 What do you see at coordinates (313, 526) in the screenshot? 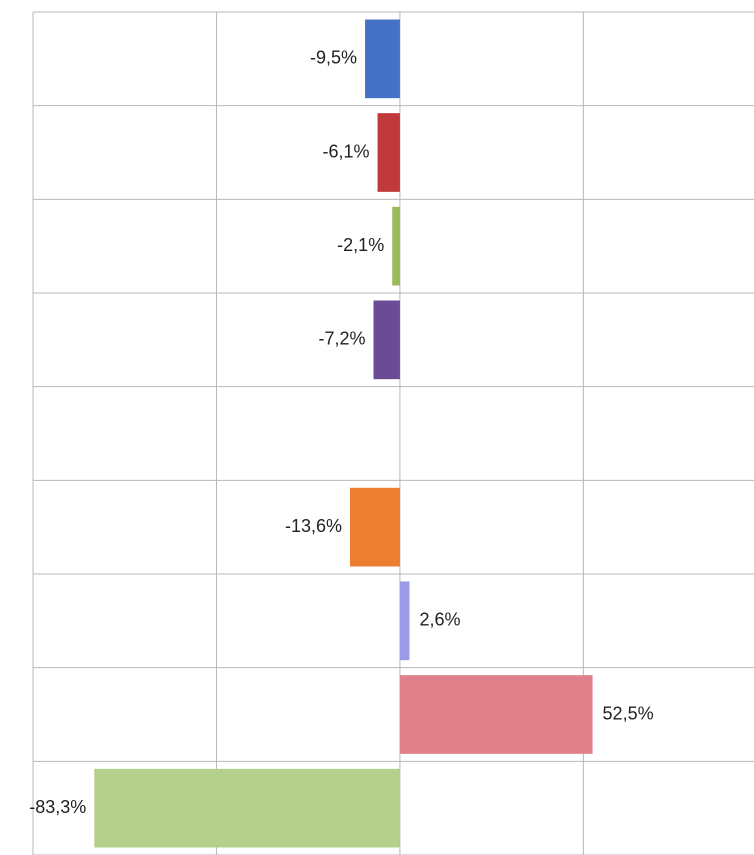
I see `data-label: -13,6%` at bounding box center [313, 526].